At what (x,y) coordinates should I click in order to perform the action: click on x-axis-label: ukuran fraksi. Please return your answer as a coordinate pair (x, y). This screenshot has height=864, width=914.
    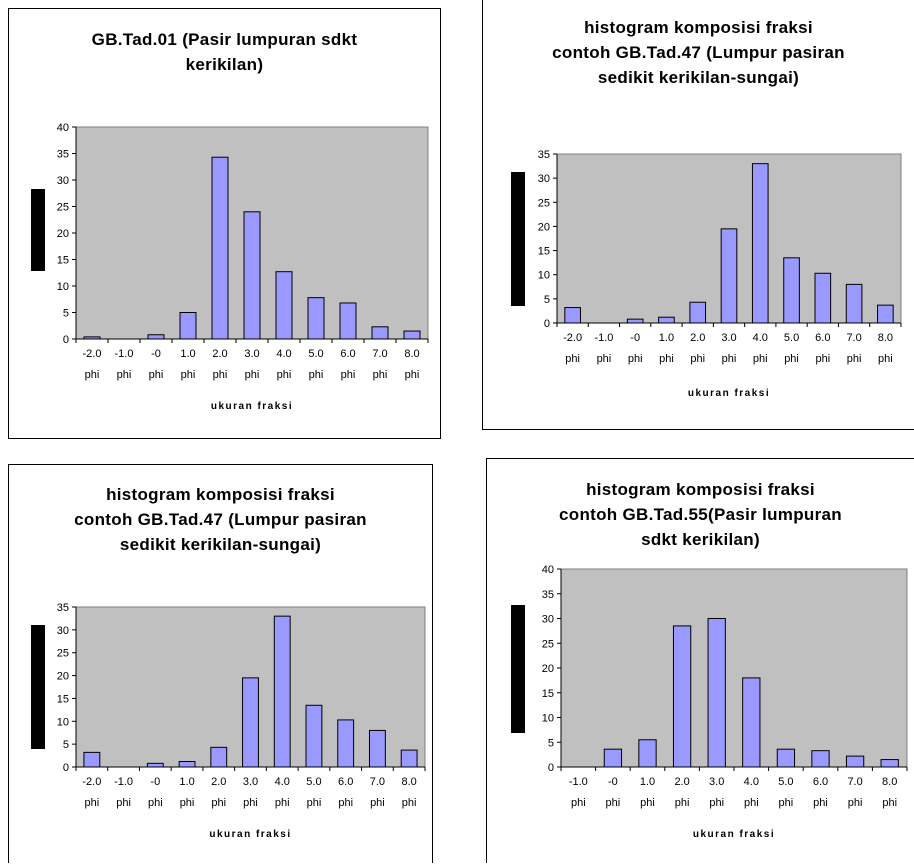
    Looking at the image, I should click on (734, 834).